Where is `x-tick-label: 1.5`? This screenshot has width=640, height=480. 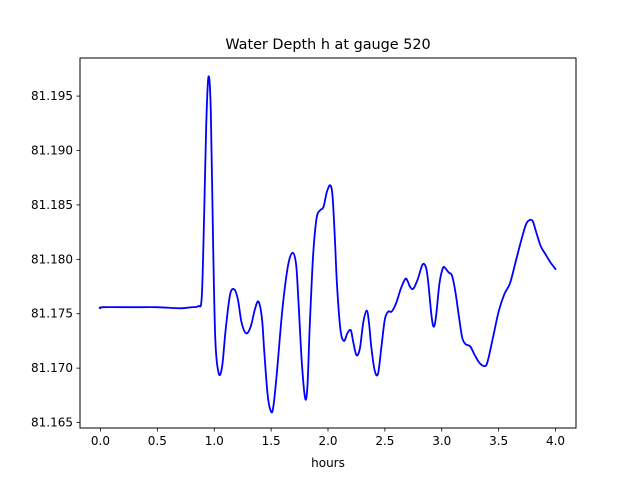 x-tick-label: 1.5 is located at coordinates (271, 441).